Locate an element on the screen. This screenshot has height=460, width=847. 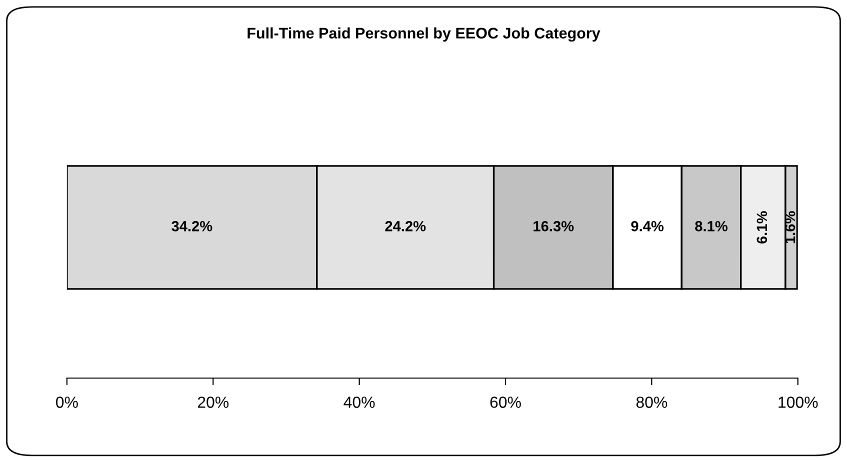
data-label: 8.1% is located at coordinates (711, 226).